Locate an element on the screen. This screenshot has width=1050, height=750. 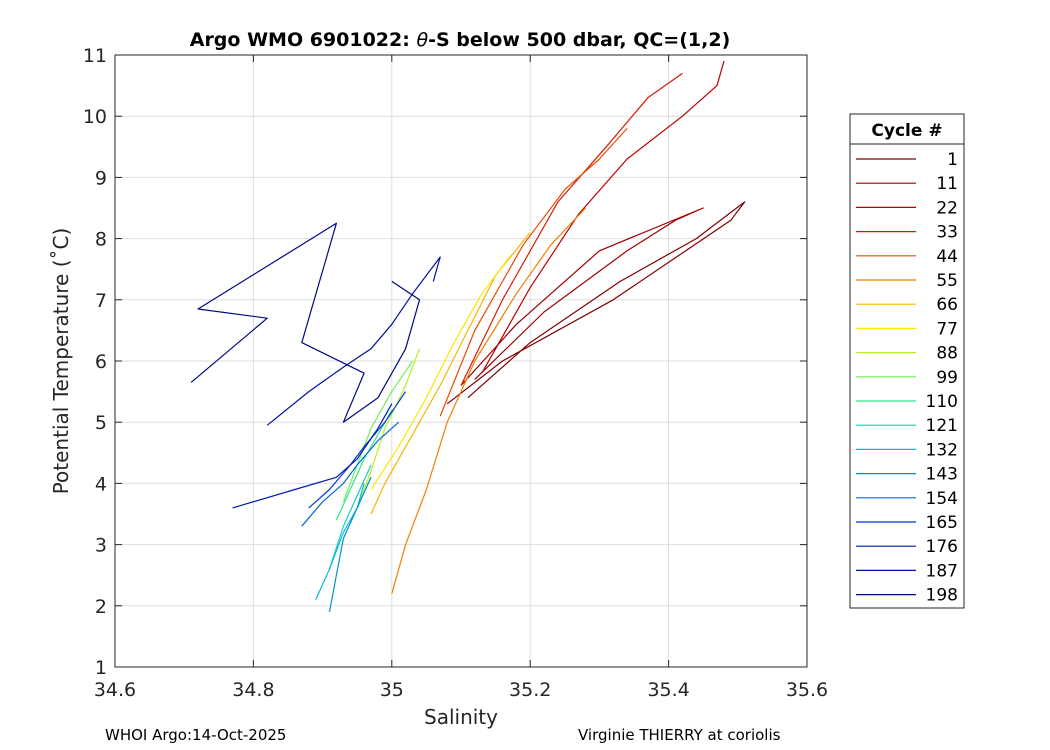
y-tick-label: 6 is located at coordinates (101, 362).